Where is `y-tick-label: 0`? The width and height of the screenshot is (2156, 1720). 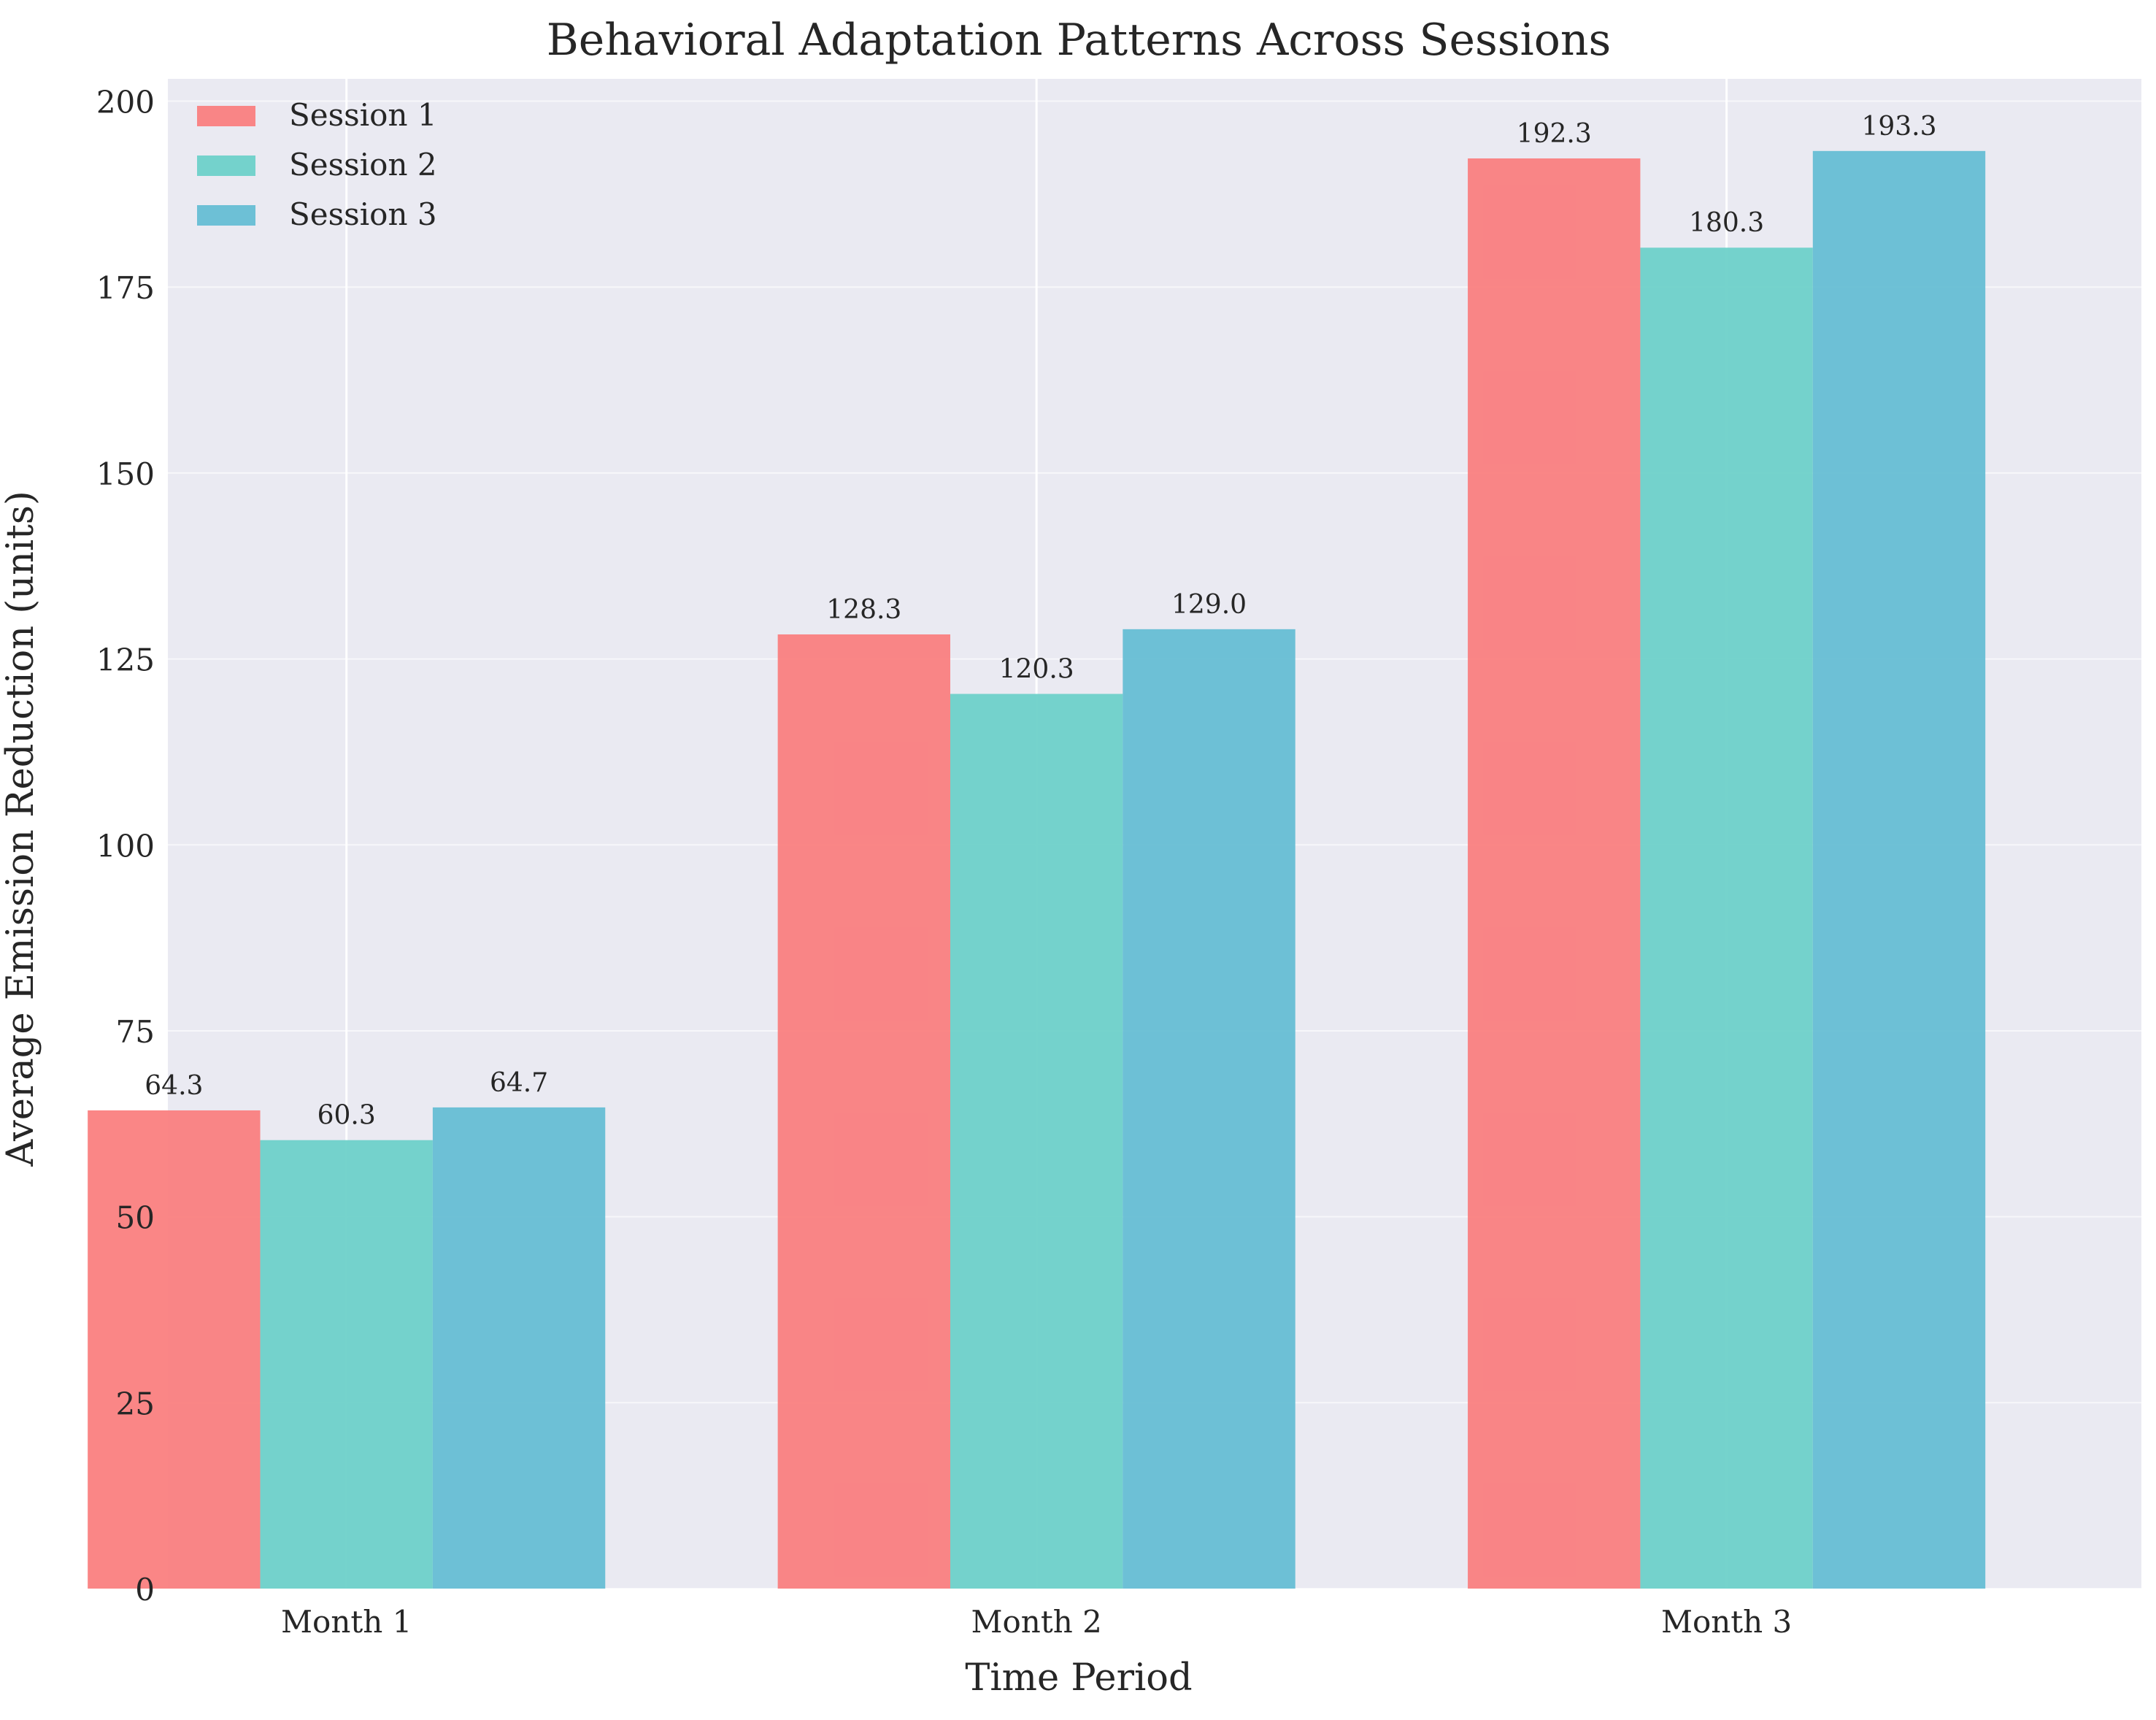 y-tick-label: 0 is located at coordinates (145, 1590).